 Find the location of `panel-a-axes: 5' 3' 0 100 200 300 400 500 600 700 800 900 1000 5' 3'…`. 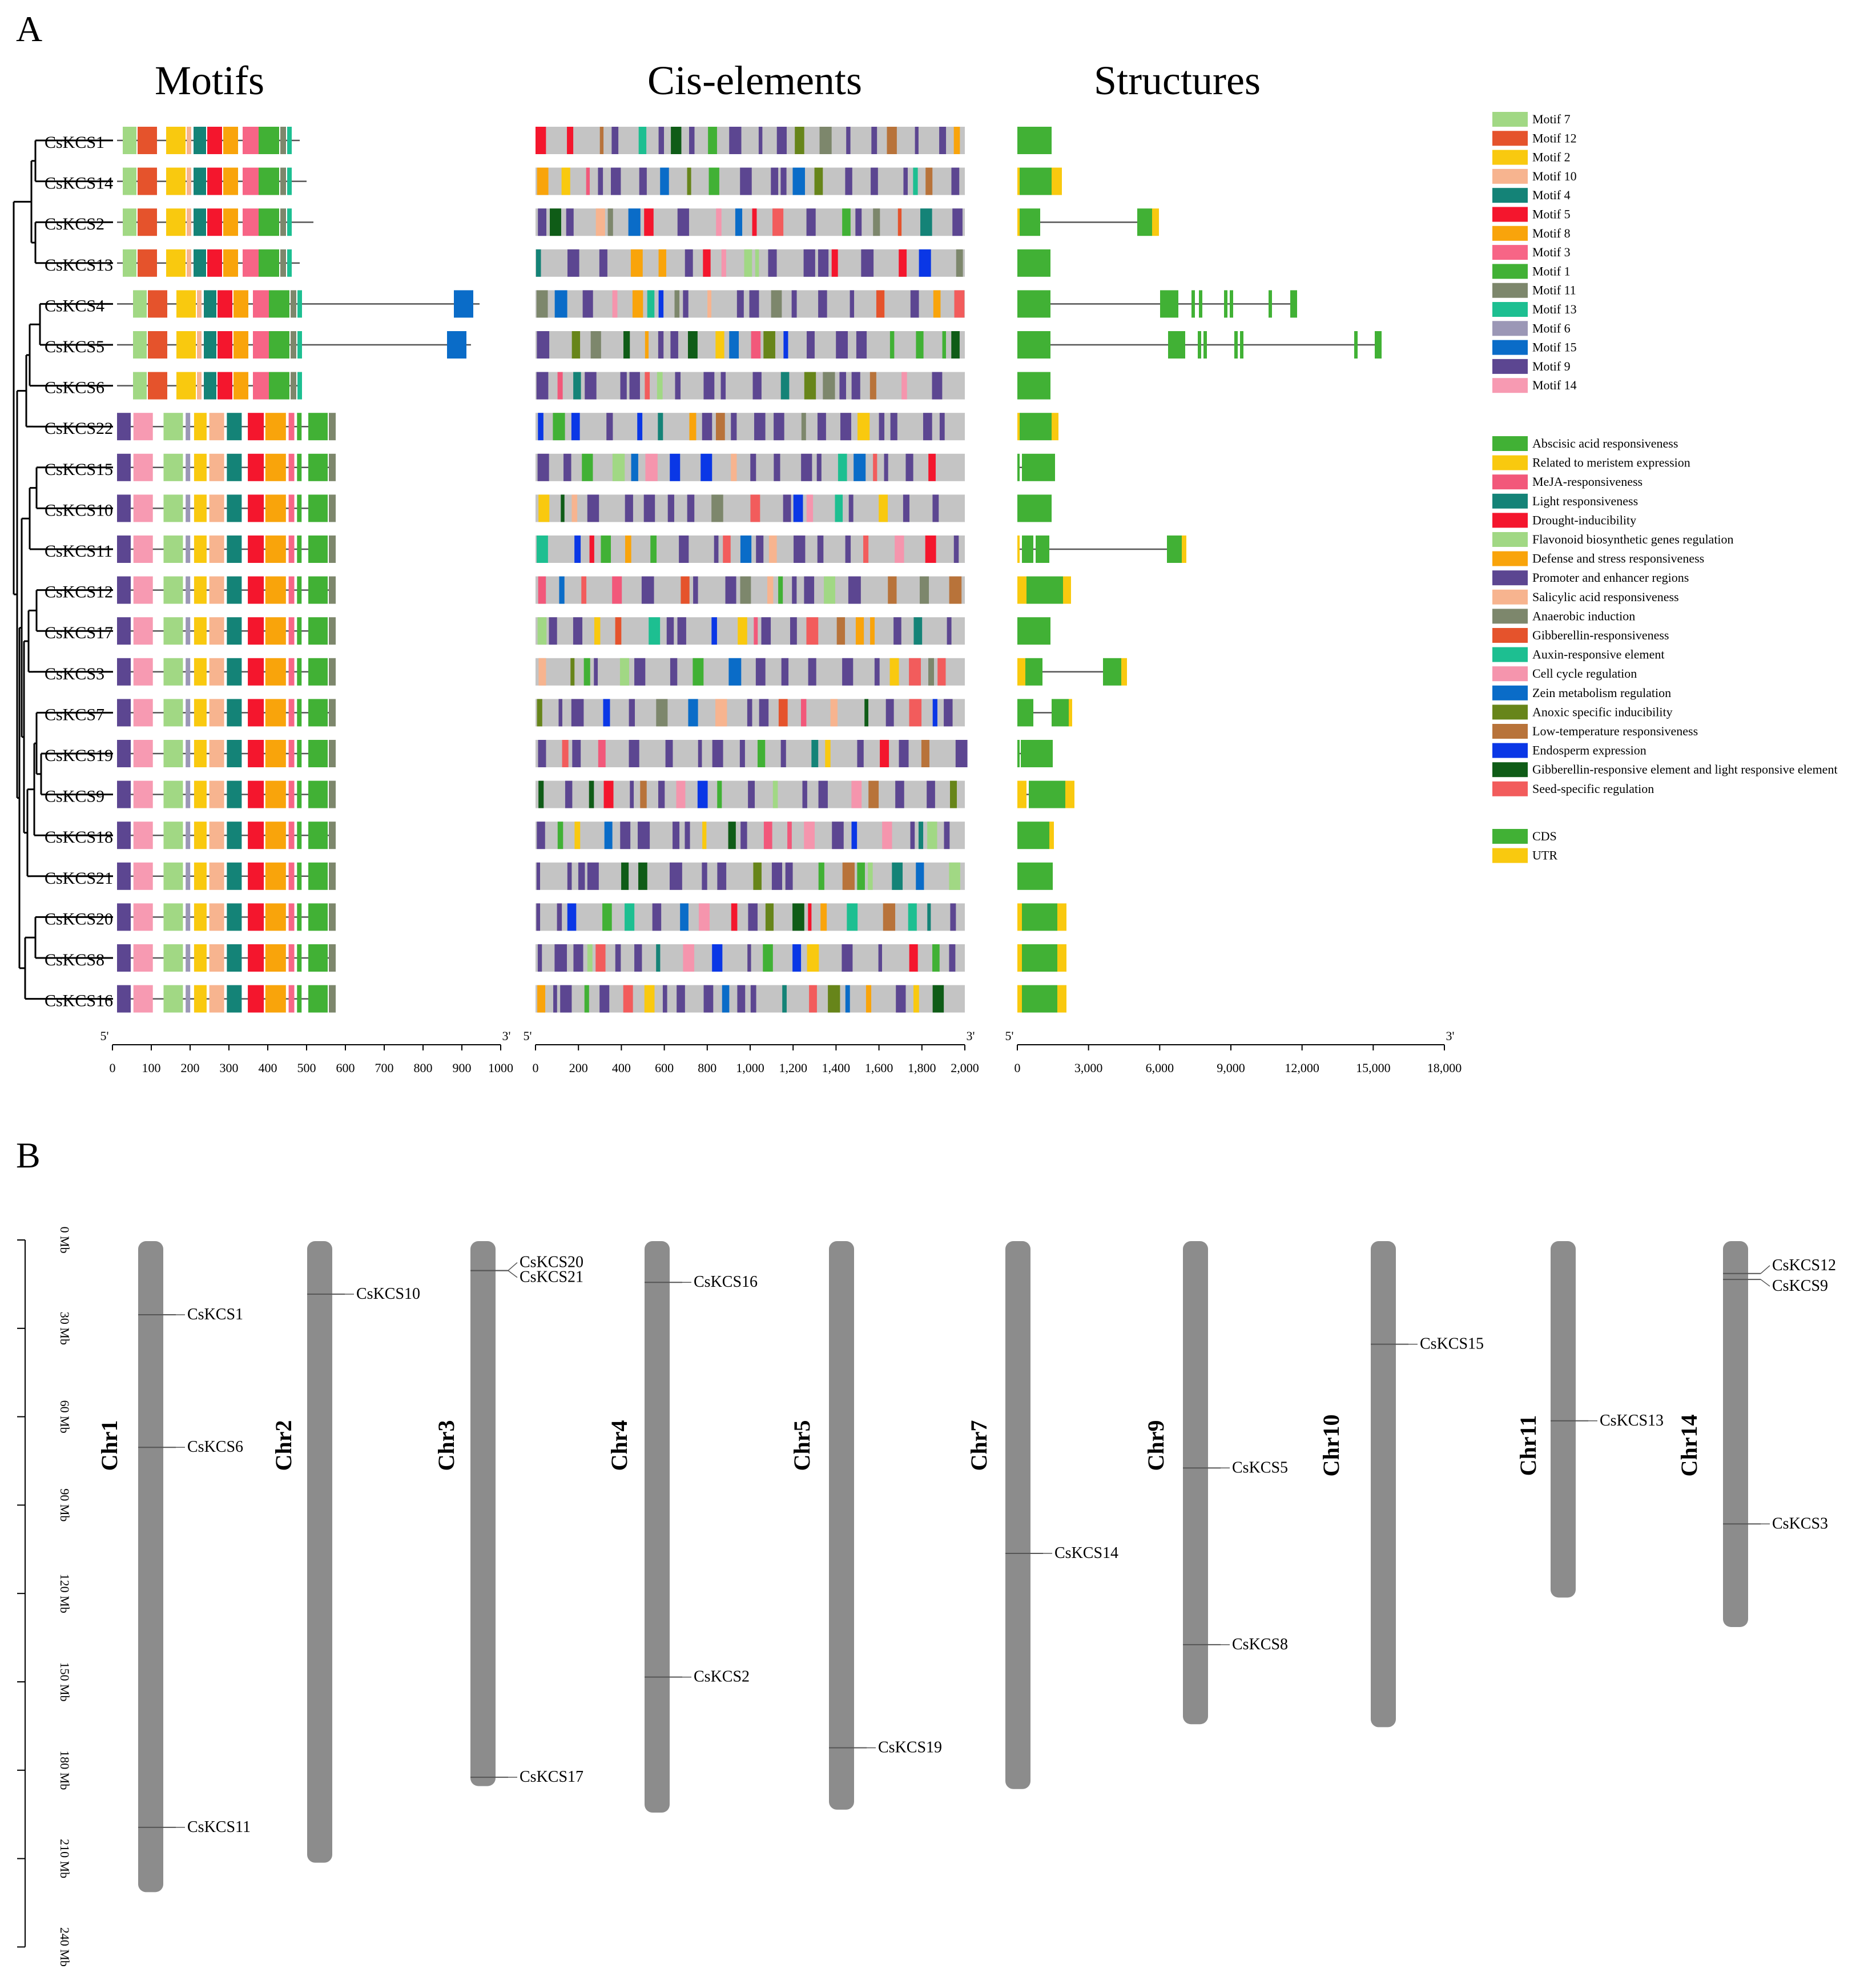

panel-a-axes: 5' 3' 0 100 200 300 400 500 600 700 800 900 1000 5' 3'… is located at coordinates (781, 1052).